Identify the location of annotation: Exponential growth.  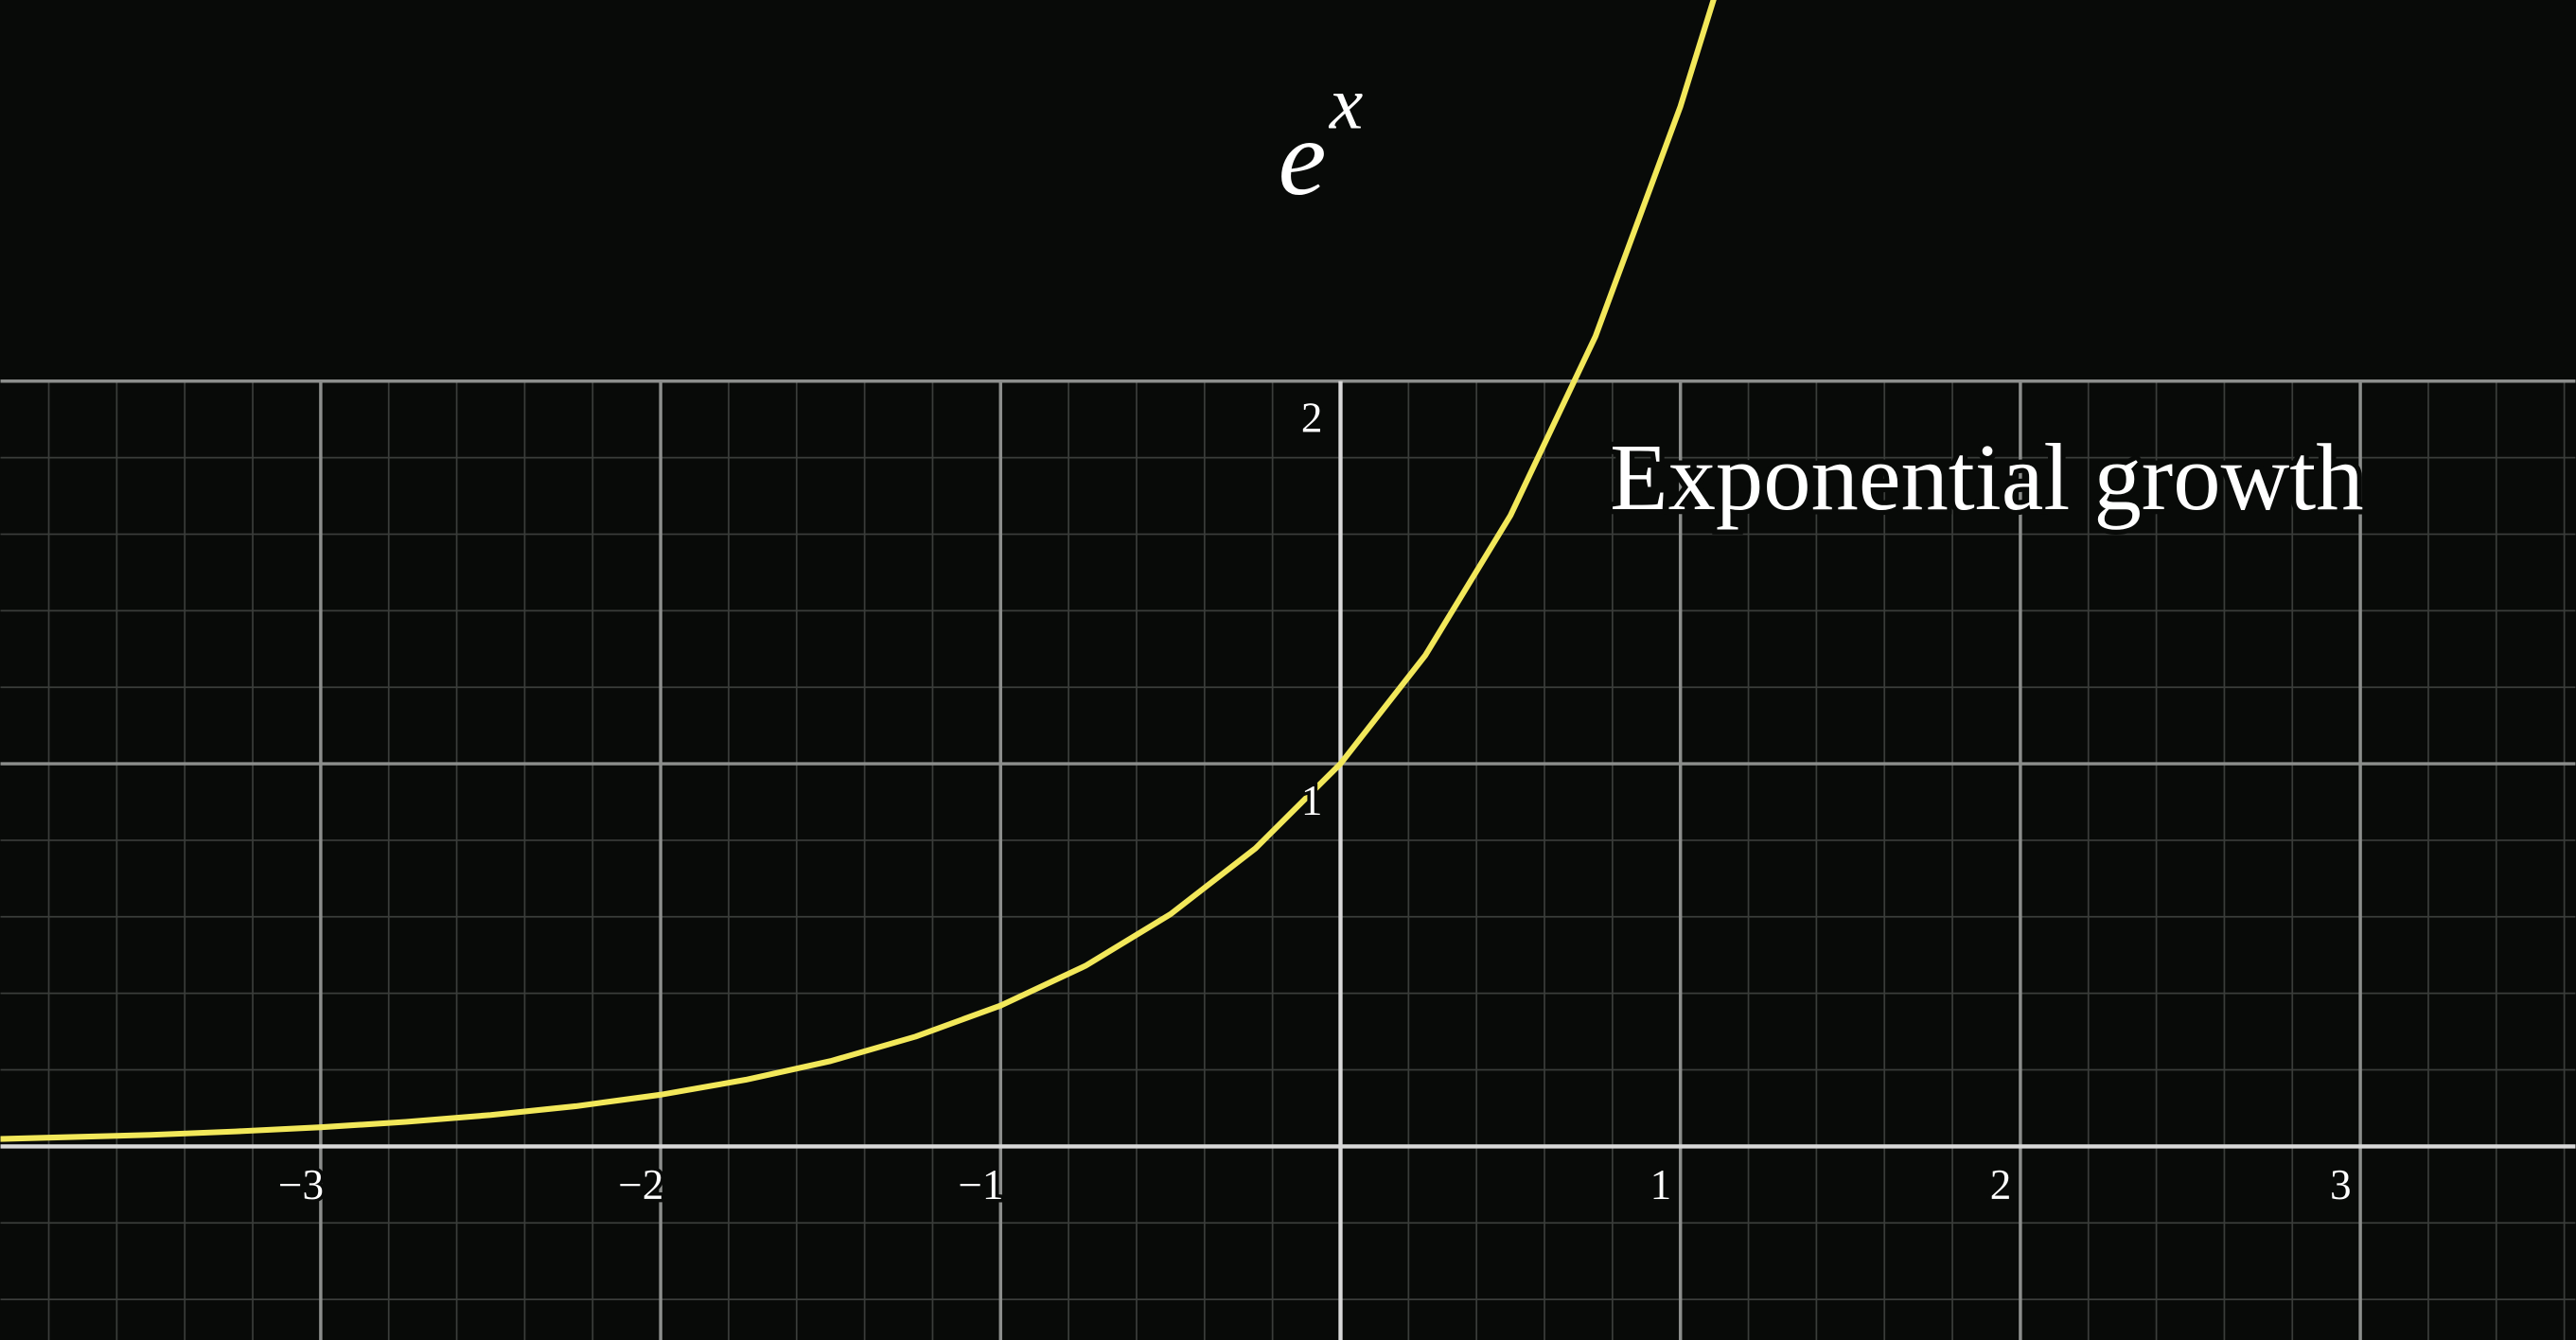
(1986, 477).